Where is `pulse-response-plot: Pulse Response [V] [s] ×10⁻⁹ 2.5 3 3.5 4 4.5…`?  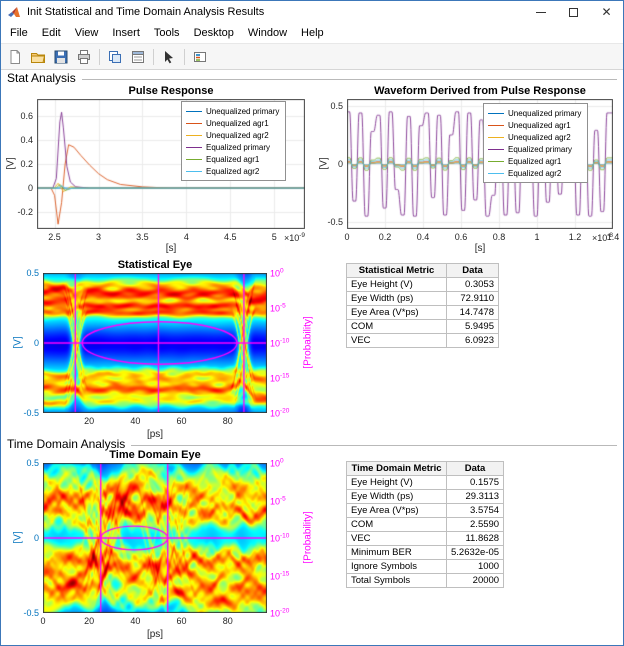
pulse-response-plot: Pulse Response [V] [s] ×10⁻⁹ 2.5 3 3.5 4 4.5… is located at coordinates (160, 173).